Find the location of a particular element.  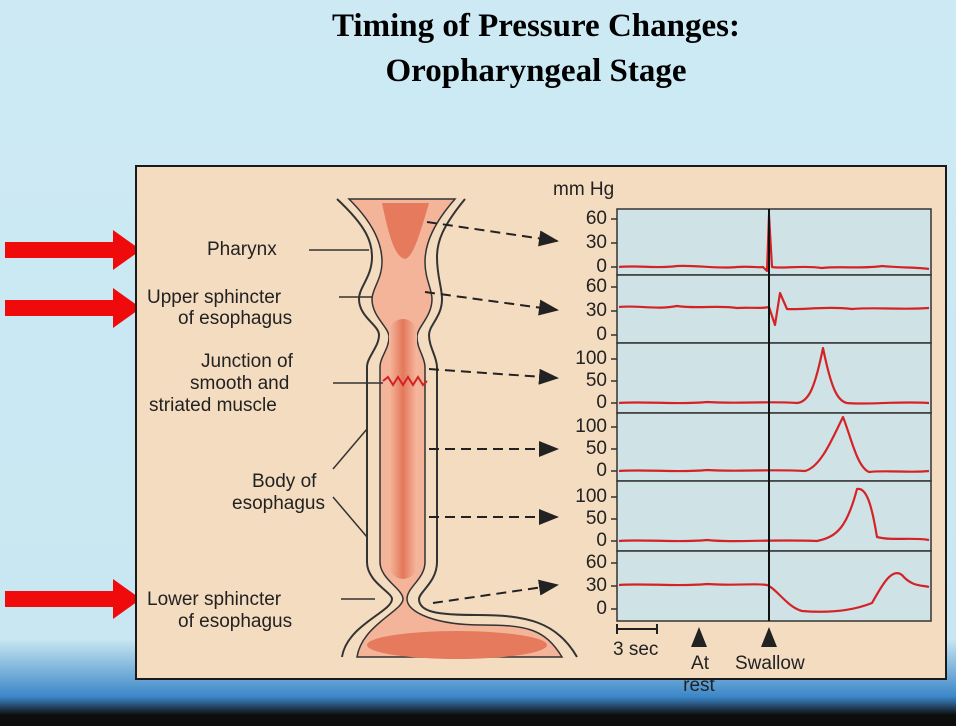

title-line-2: Oropharyngeal Stage is located at coordinates (536, 71).